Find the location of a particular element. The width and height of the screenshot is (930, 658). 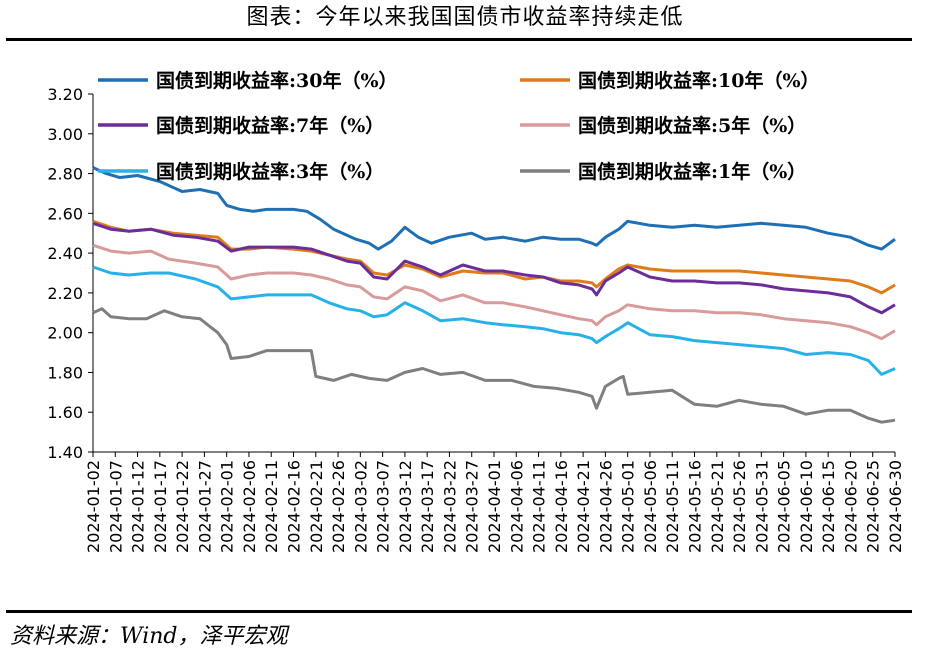

y-tick-label: 1.60 is located at coordinates (65, 412).